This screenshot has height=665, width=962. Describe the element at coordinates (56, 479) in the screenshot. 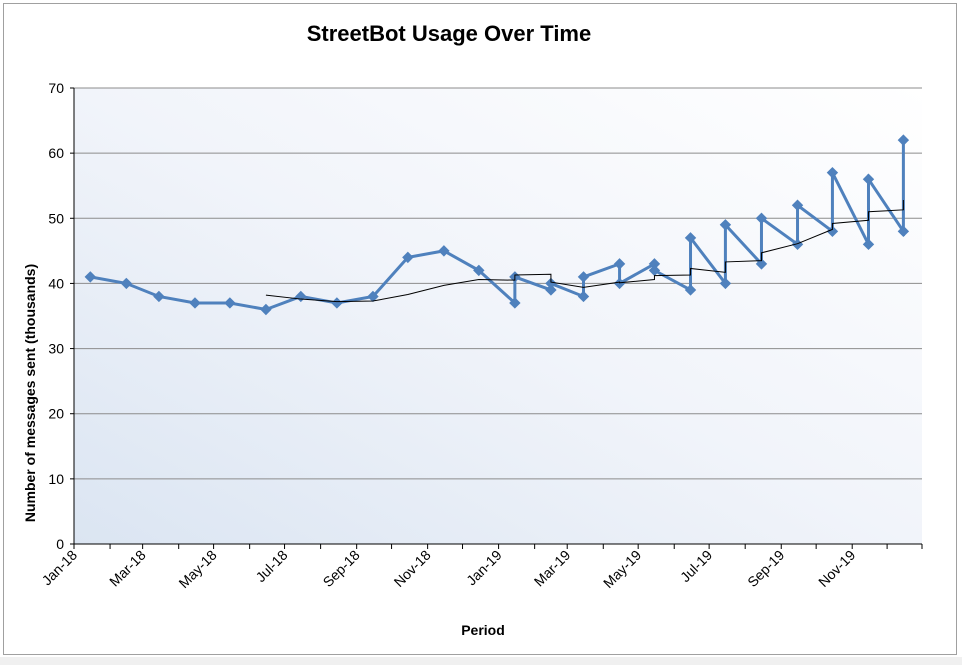

I see `y-tick-label: 10` at that location.